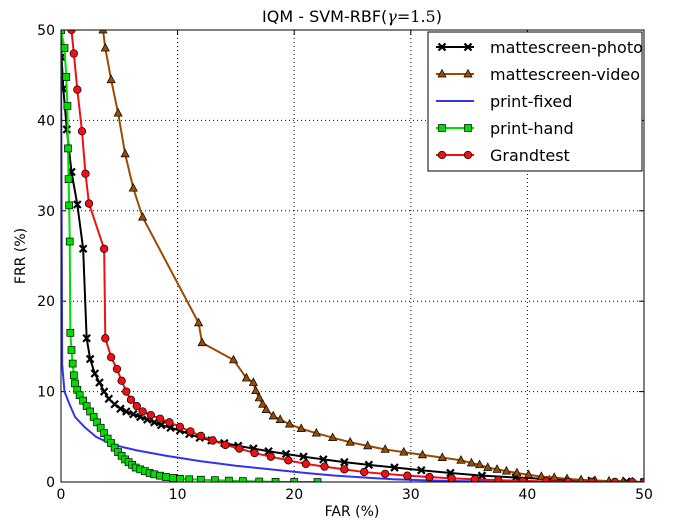 This screenshot has height=523, width=683. Describe the element at coordinates (46, 121) in the screenshot. I see `y-tick-label: 40` at that location.